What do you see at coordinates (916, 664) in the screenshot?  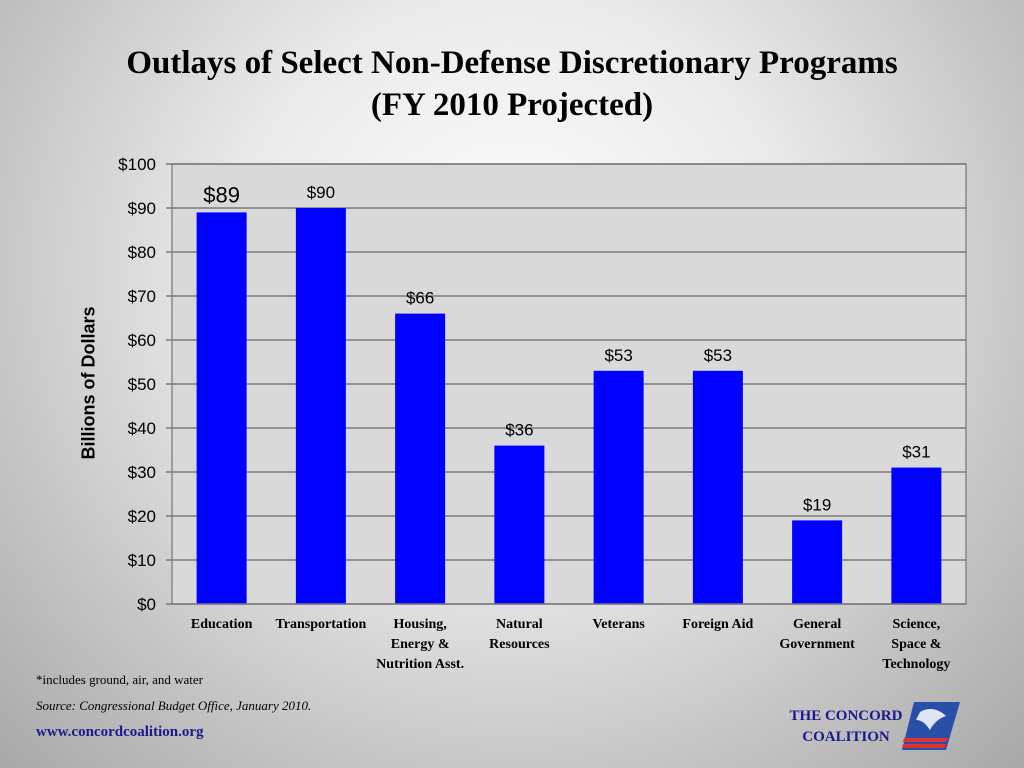 I see `x-tick-label: Technology` at bounding box center [916, 664].